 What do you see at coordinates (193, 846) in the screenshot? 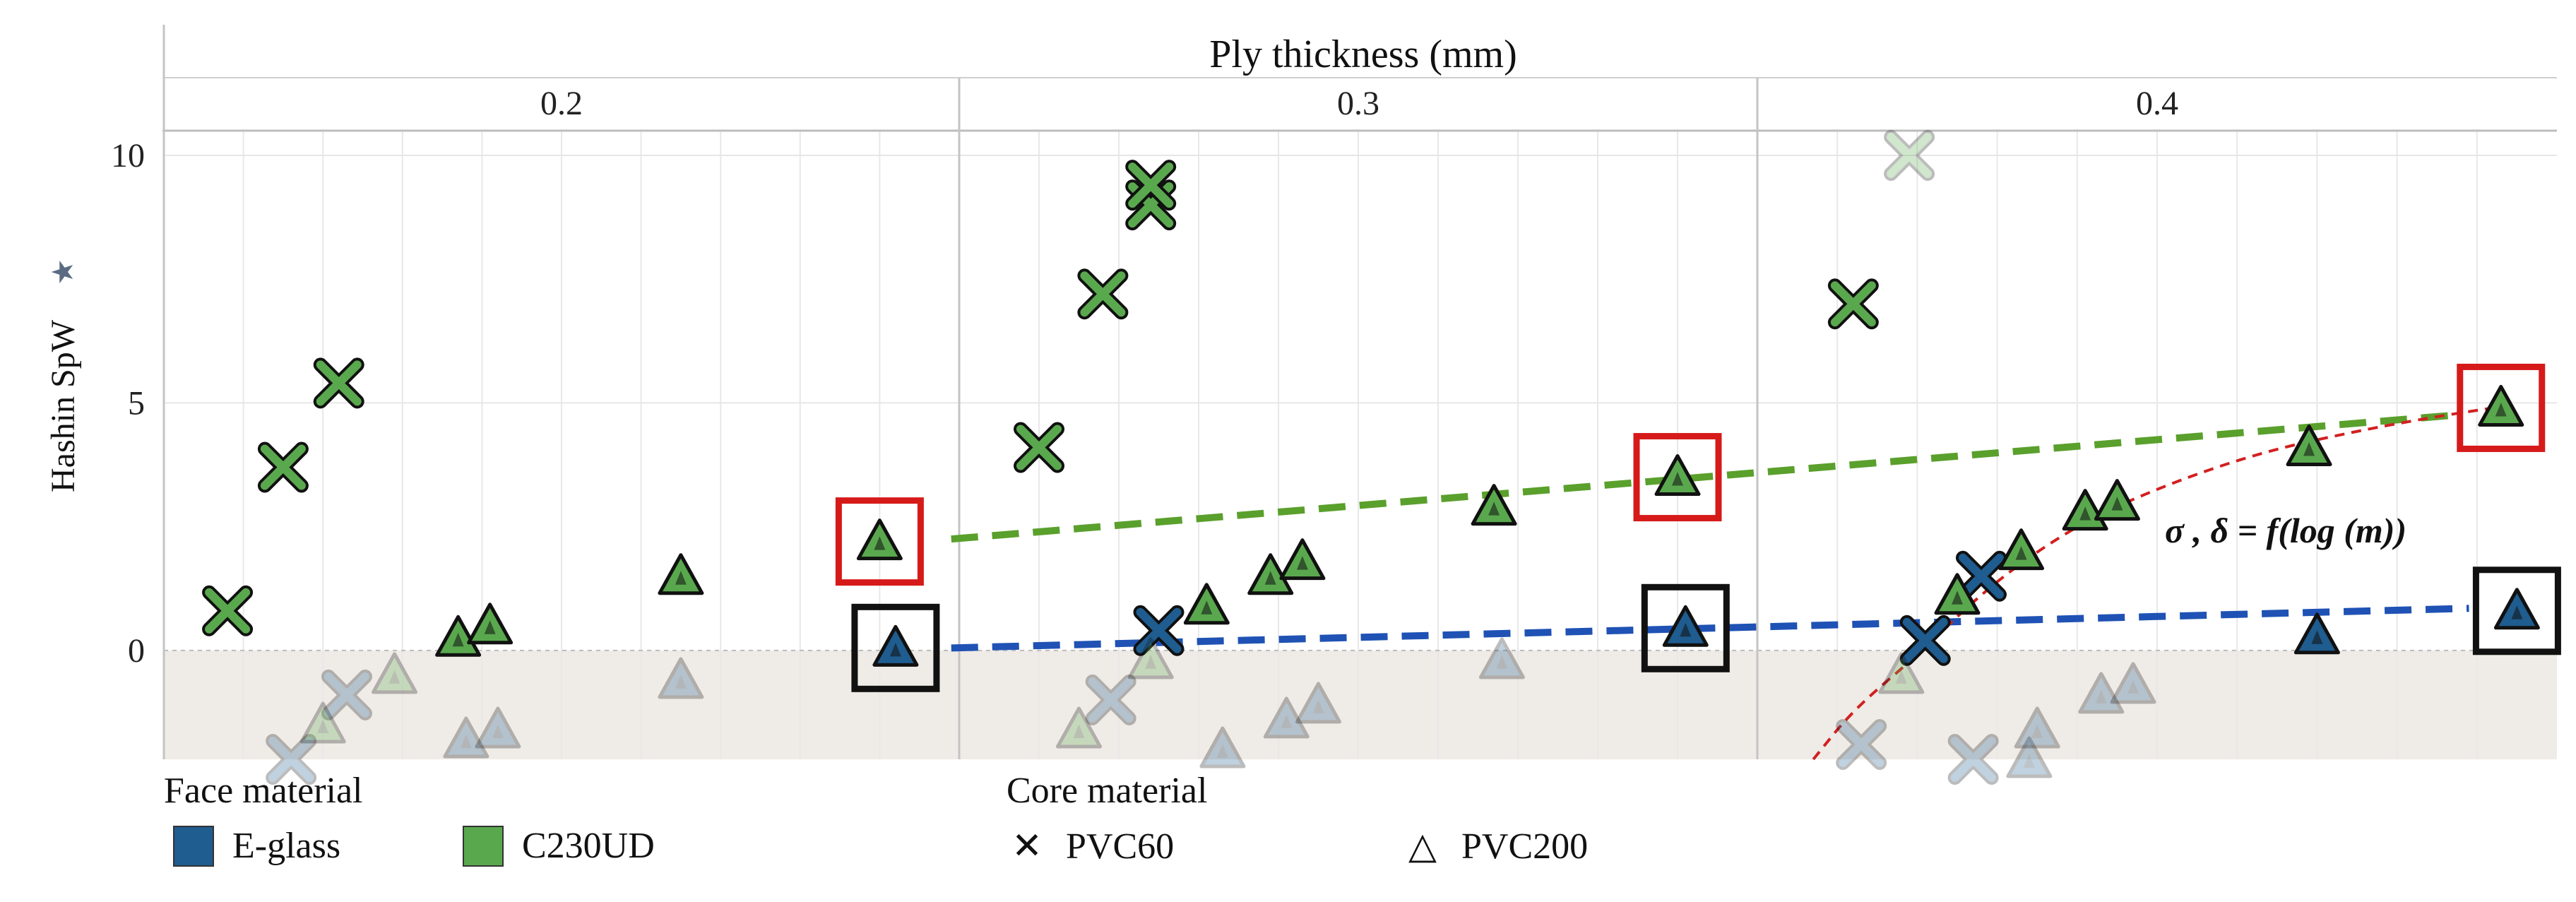
I see `legend-swatch-e-glass` at bounding box center [193, 846].